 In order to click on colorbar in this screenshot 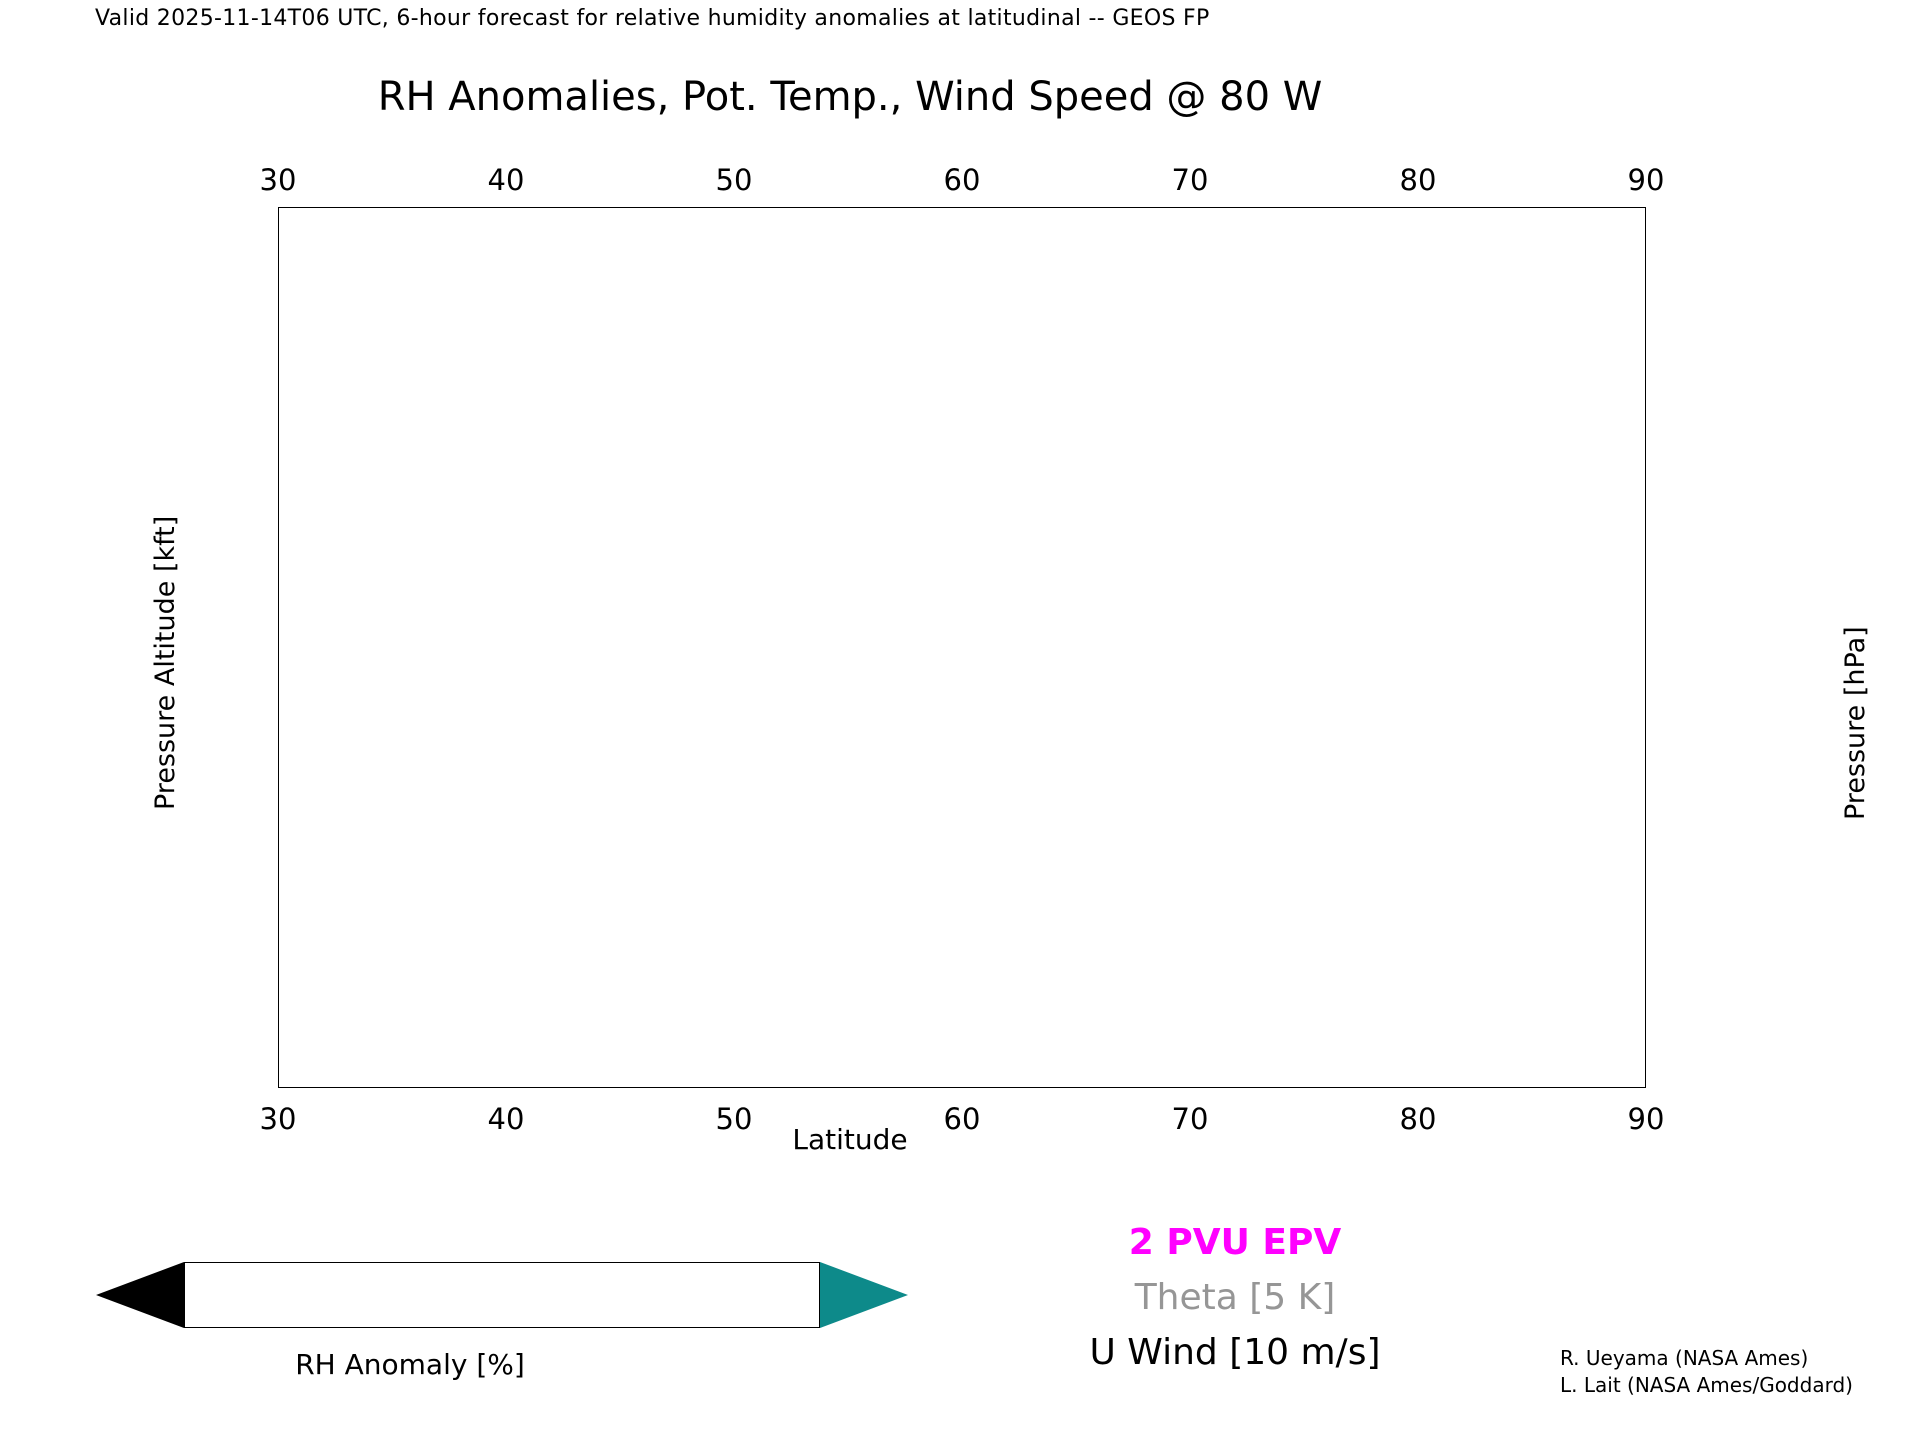, I will do `click(506, 1295)`.